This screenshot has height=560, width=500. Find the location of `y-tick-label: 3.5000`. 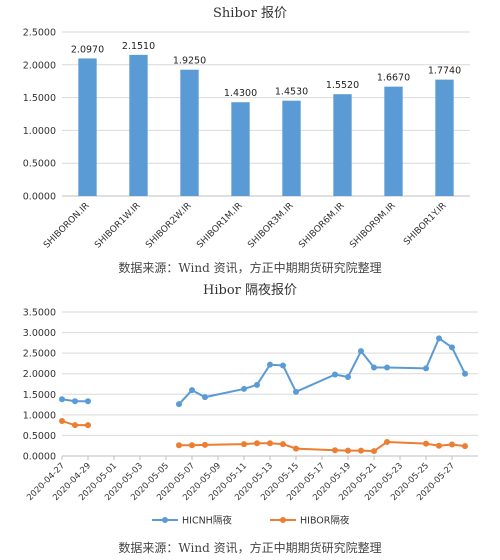

y-tick-label: 3.5000 is located at coordinates (39, 313).